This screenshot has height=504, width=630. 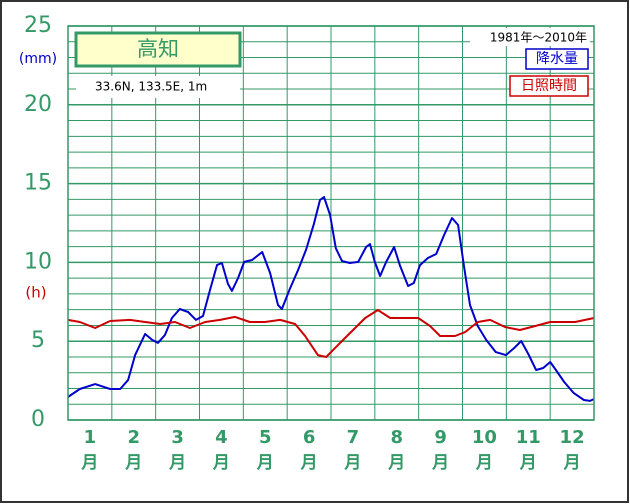 What do you see at coordinates (38, 419) in the screenshot?
I see `y-tick-label: 0` at bounding box center [38, 419].